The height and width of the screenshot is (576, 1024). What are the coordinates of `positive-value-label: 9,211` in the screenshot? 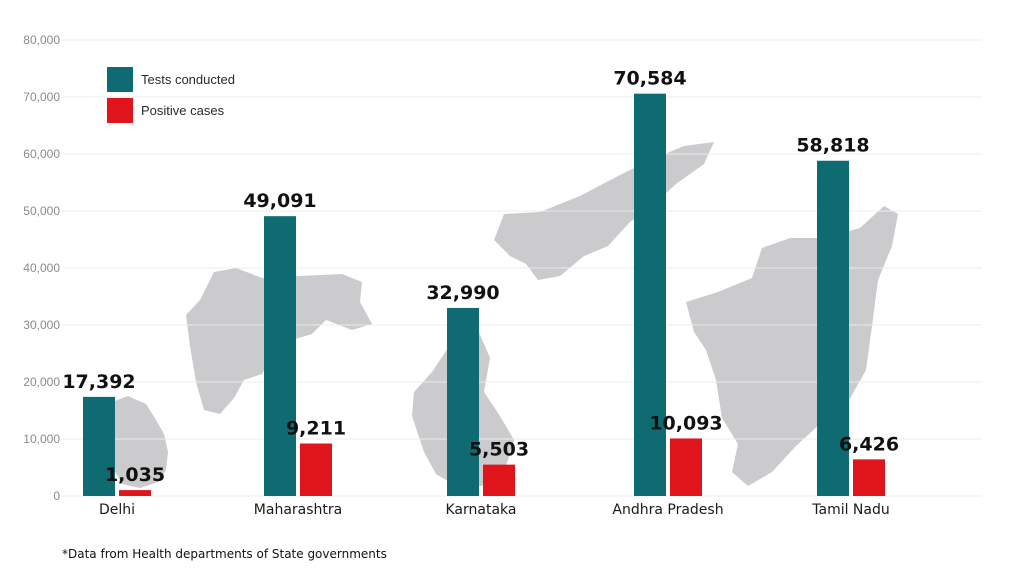 It's located at (316, 428).